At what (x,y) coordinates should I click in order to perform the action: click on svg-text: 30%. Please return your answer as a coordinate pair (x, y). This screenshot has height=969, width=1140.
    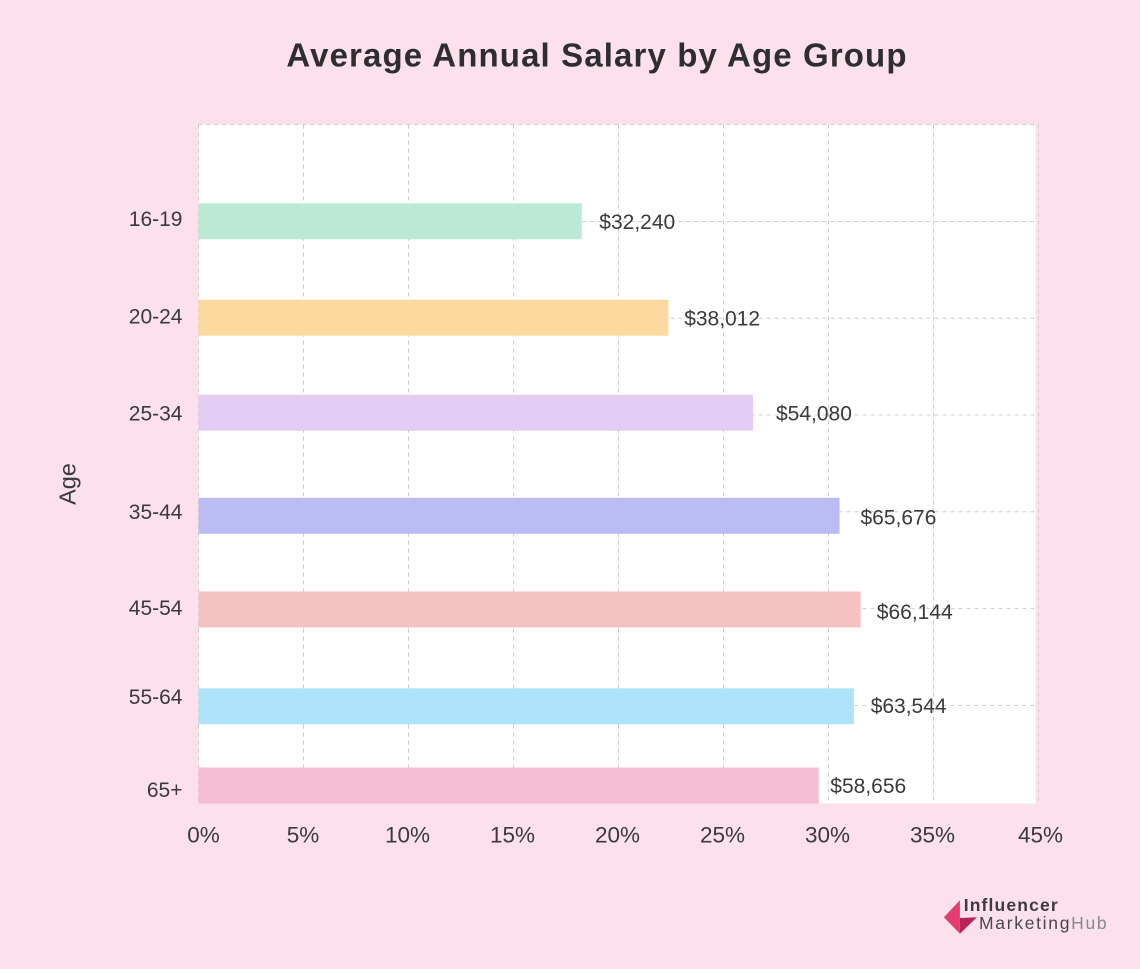
    Looking at the image, I should click on (827, 835).